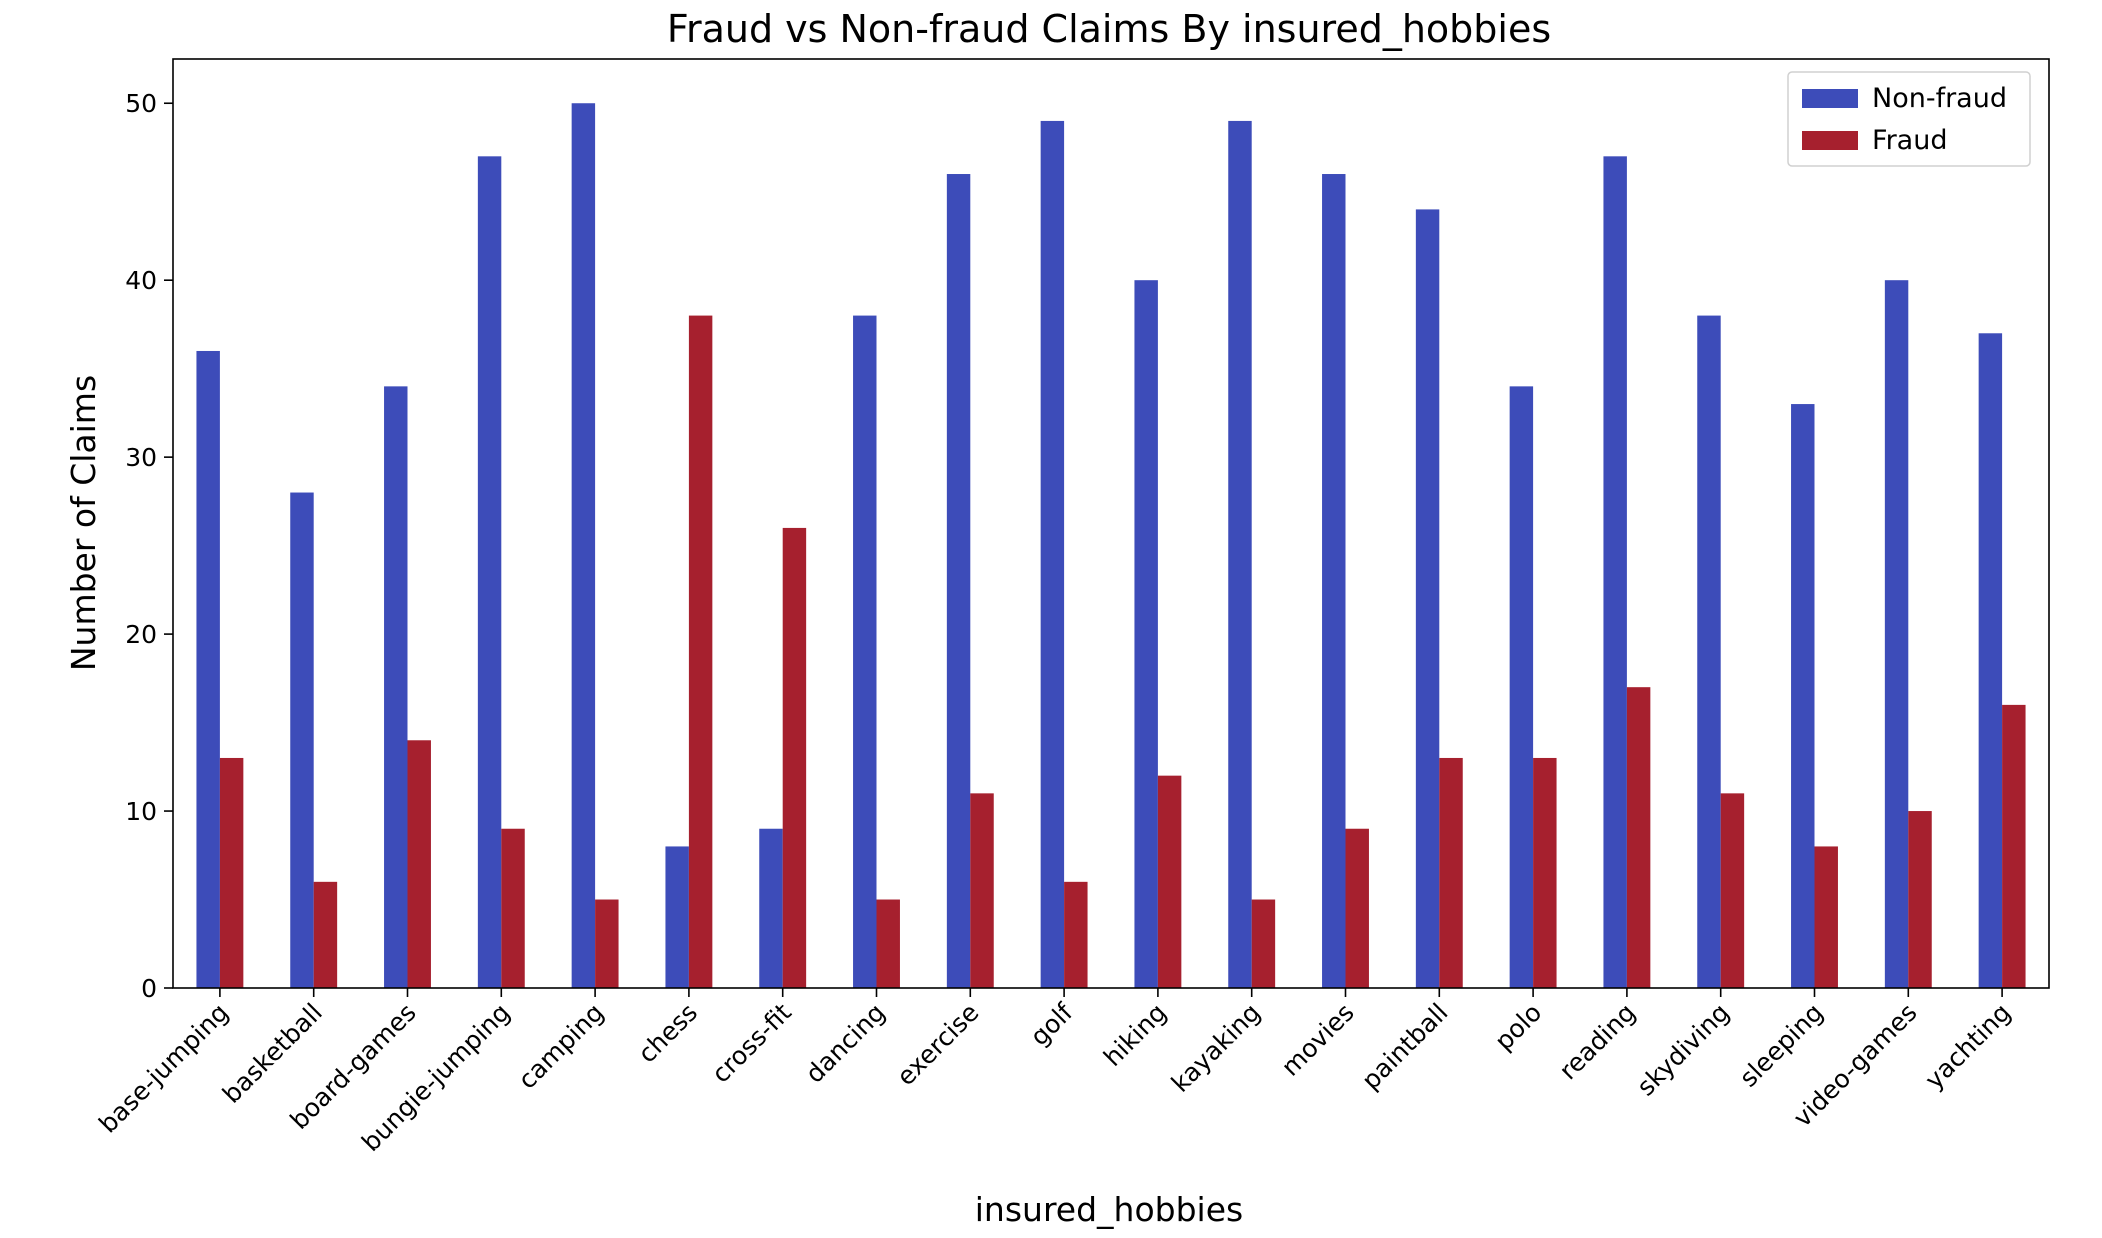 This screenshot has width=2102, height=1238. I want to click on bar-non-fraud-video-games, so click(1896, 634).